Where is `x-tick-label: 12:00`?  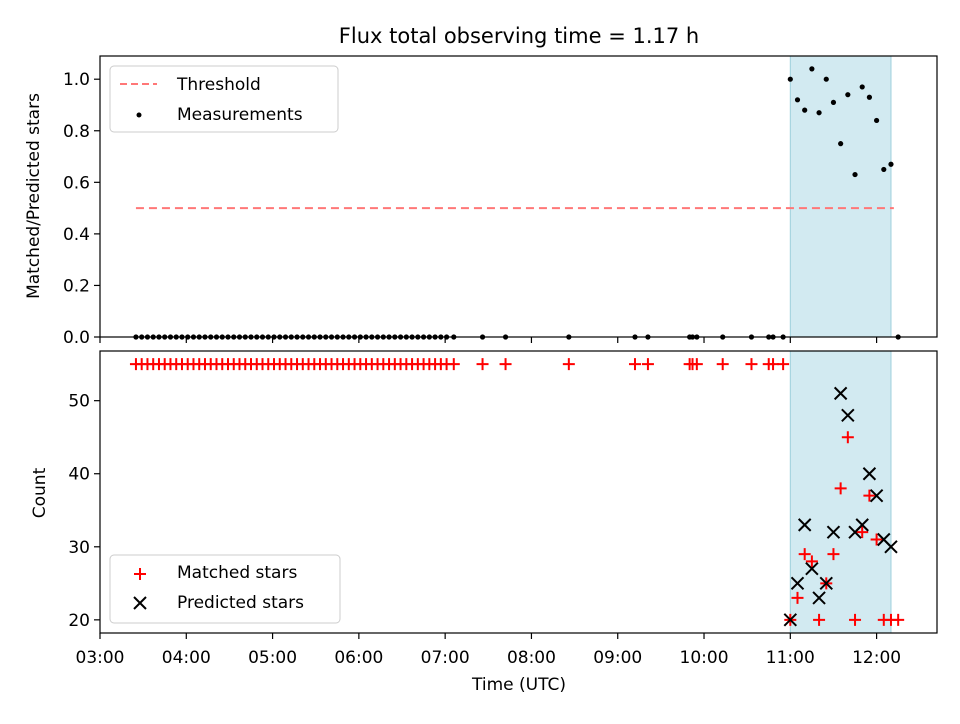 x-tick-label: 12:00 is located at coordinates (876, 658).